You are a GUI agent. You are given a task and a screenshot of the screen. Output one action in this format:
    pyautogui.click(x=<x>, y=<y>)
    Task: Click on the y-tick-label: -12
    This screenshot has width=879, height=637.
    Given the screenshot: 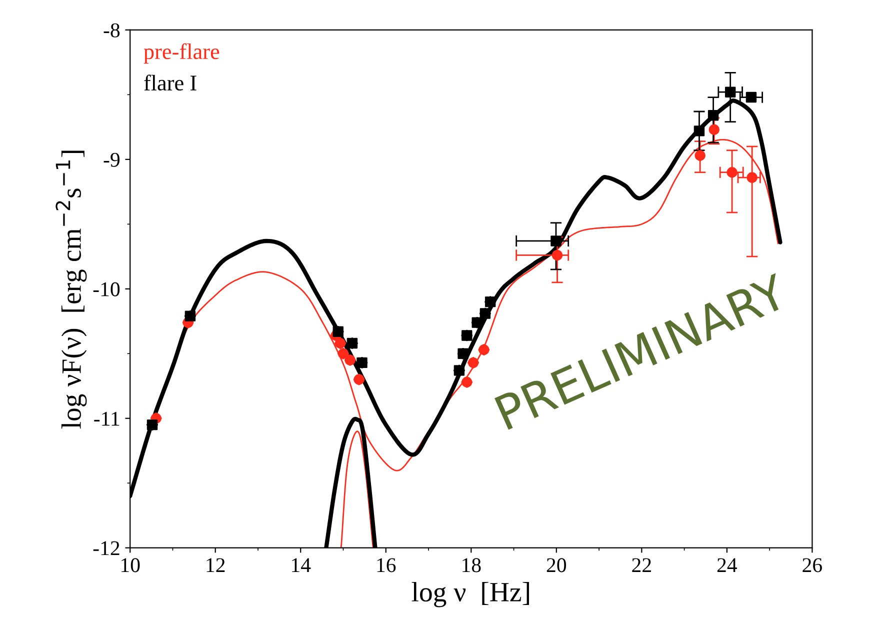 What is the action you would take?
    pyautogui.click(x=106, y=548)
    